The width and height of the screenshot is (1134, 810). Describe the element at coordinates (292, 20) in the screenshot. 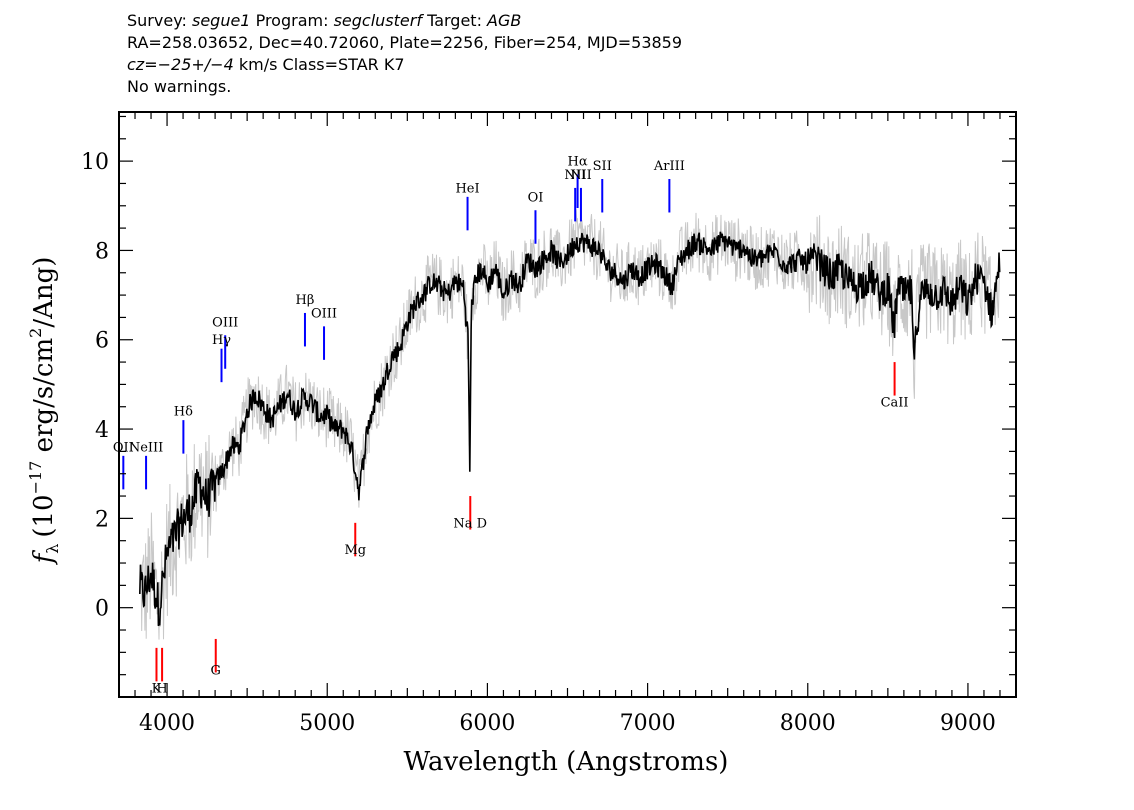

I see `program-label: Program:` at that location.